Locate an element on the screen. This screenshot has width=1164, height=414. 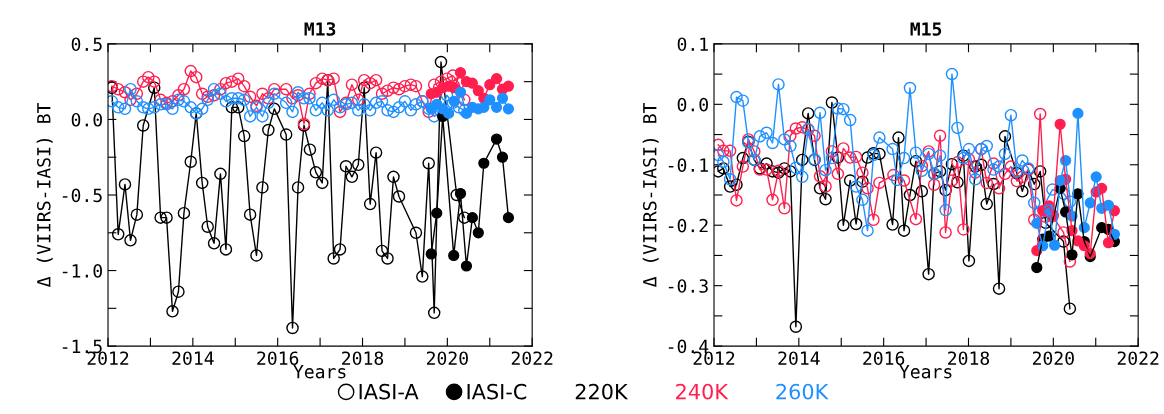
y-tick-label: 0.1 is located at coordinates (692, 44).